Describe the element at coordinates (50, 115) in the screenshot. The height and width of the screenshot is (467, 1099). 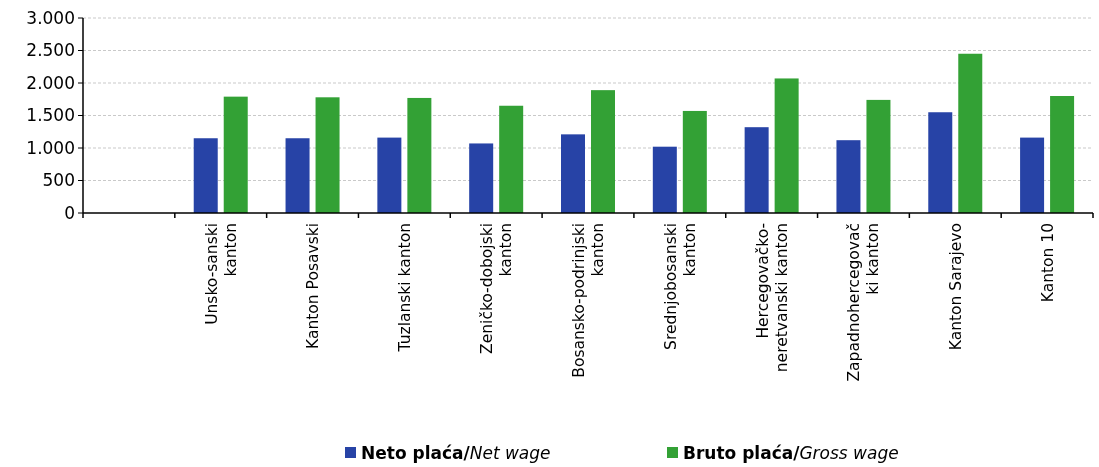
I see `y-tick-label: 1.500` at that location.